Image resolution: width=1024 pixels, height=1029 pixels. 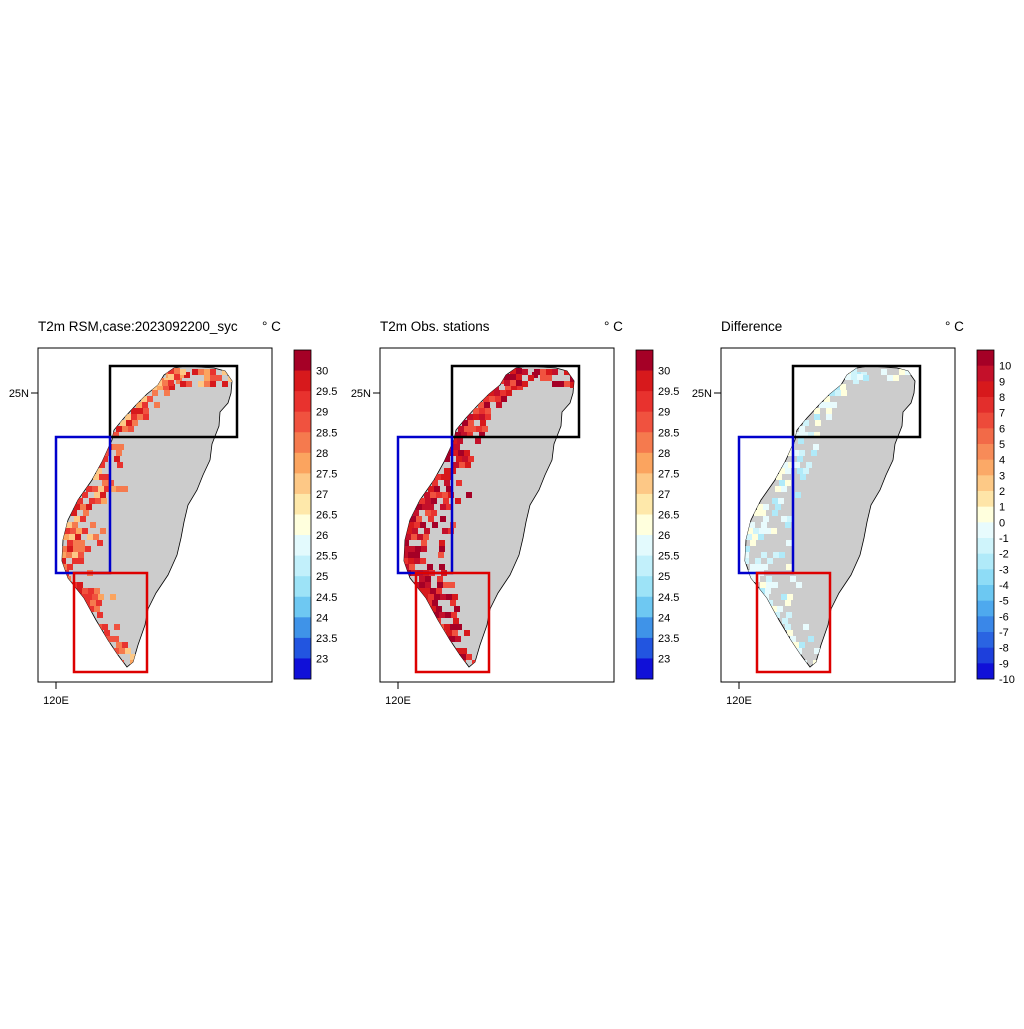 What do you see at coordinates (664, 372) in the screenshot?
I see `colorbar-label: 30` at bounding box center [664, 372].